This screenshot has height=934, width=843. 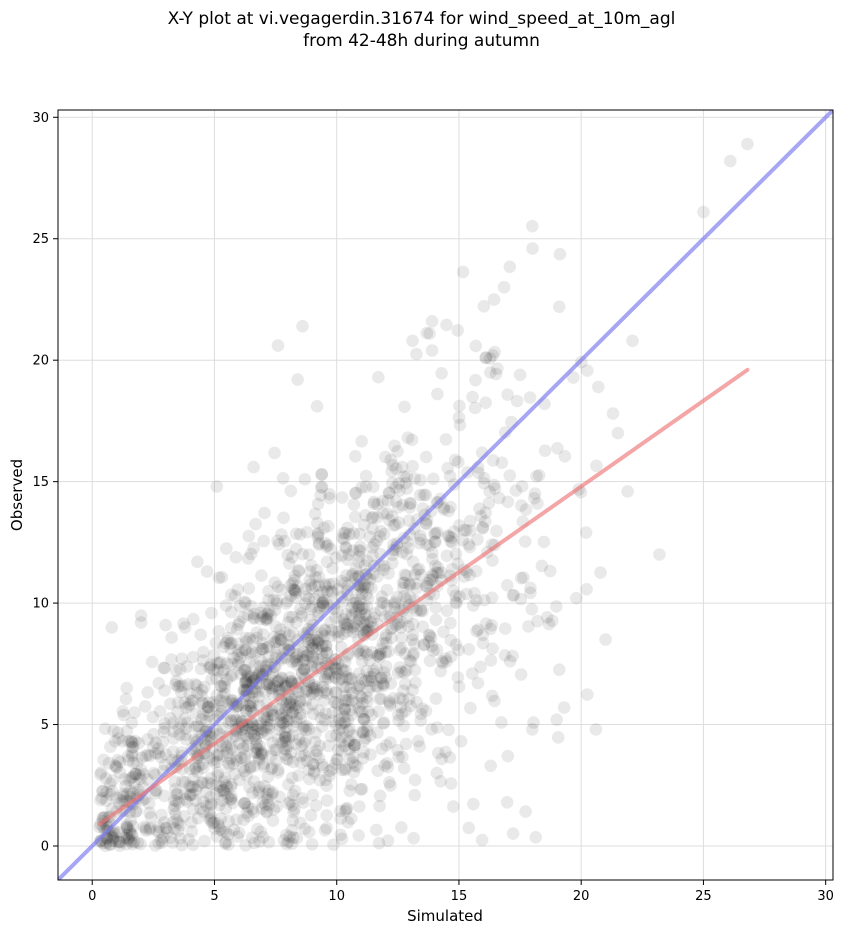 I want to click on y-tick-label: 0, so click(x=45, y=846).